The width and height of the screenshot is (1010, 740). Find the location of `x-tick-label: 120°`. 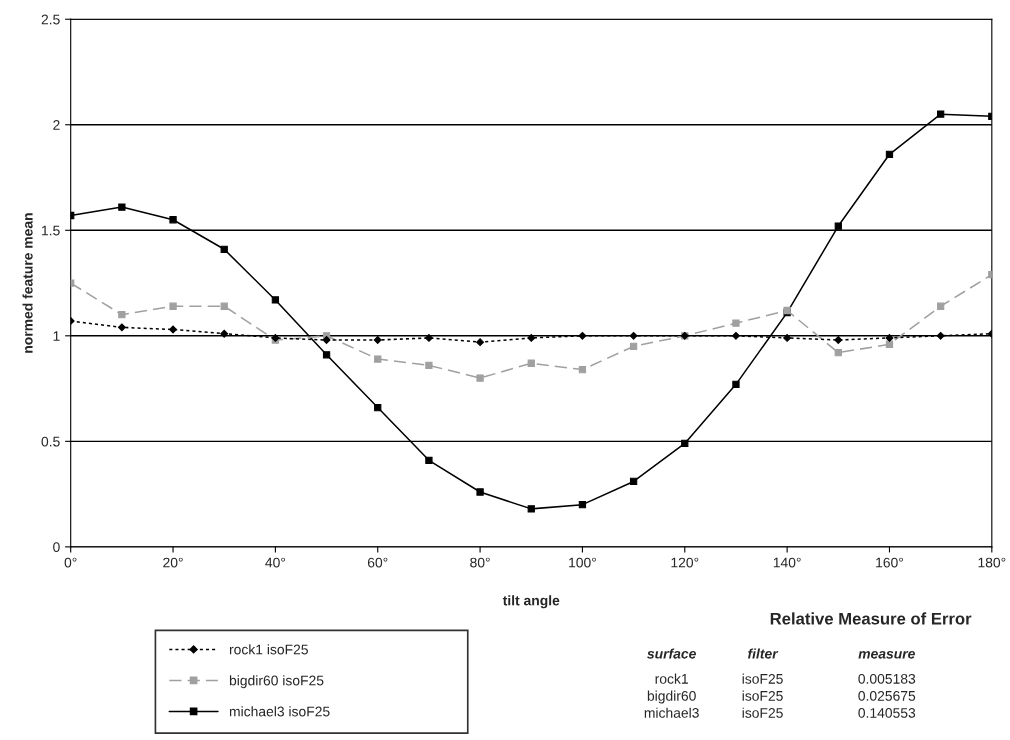

x-tick-label: 120° is located at coordinates (685, 562).